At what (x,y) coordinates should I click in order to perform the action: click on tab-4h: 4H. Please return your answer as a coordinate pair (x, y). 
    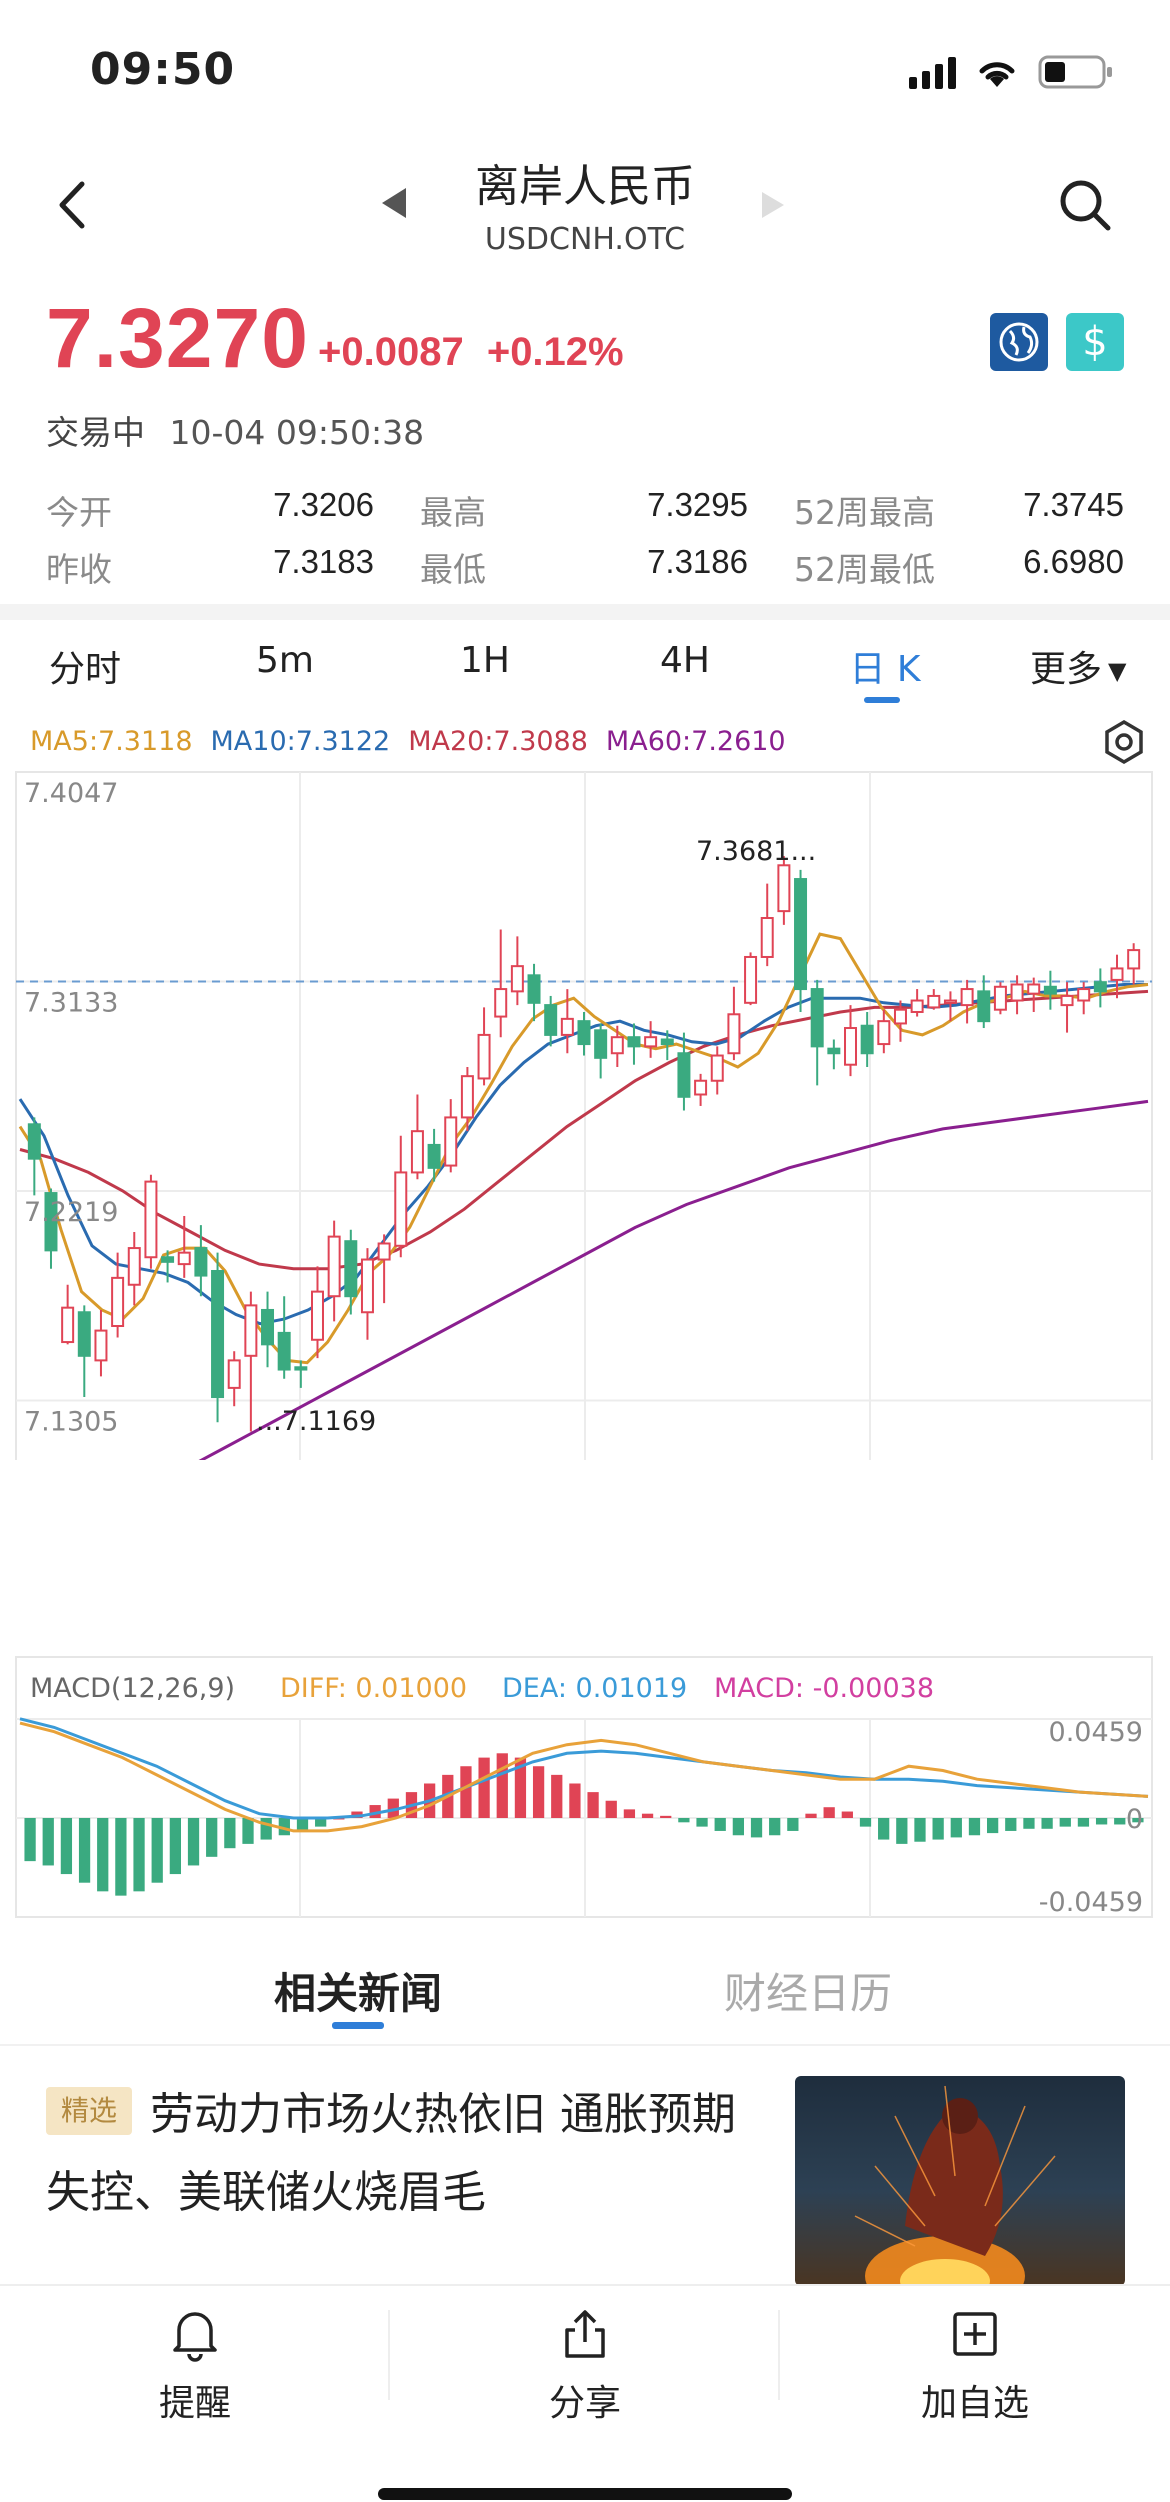
    Looking at the image, I should click on (685, 660).